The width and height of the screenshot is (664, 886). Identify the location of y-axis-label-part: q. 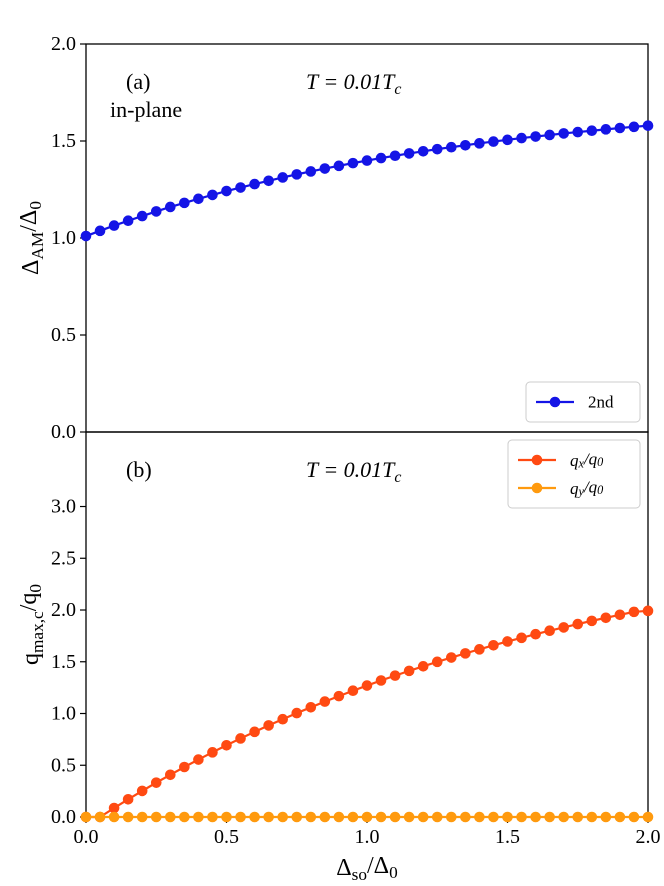
(31, 659).